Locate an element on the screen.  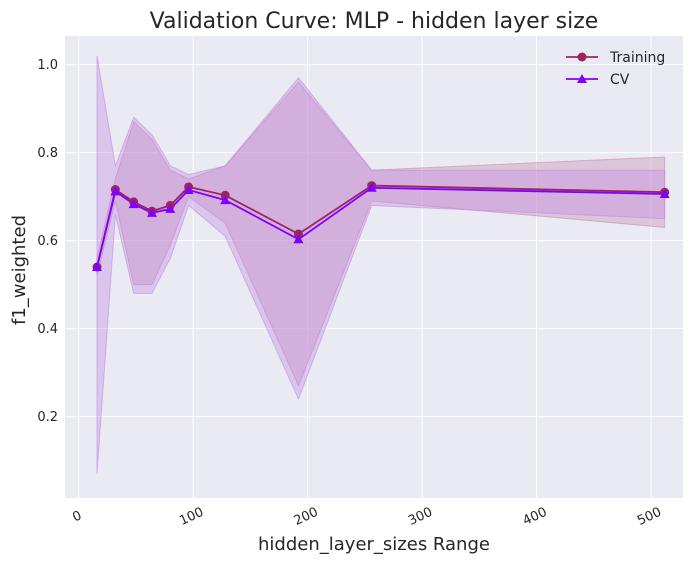
y-tick-label: 0.6 is located at coordinates (47, 241).